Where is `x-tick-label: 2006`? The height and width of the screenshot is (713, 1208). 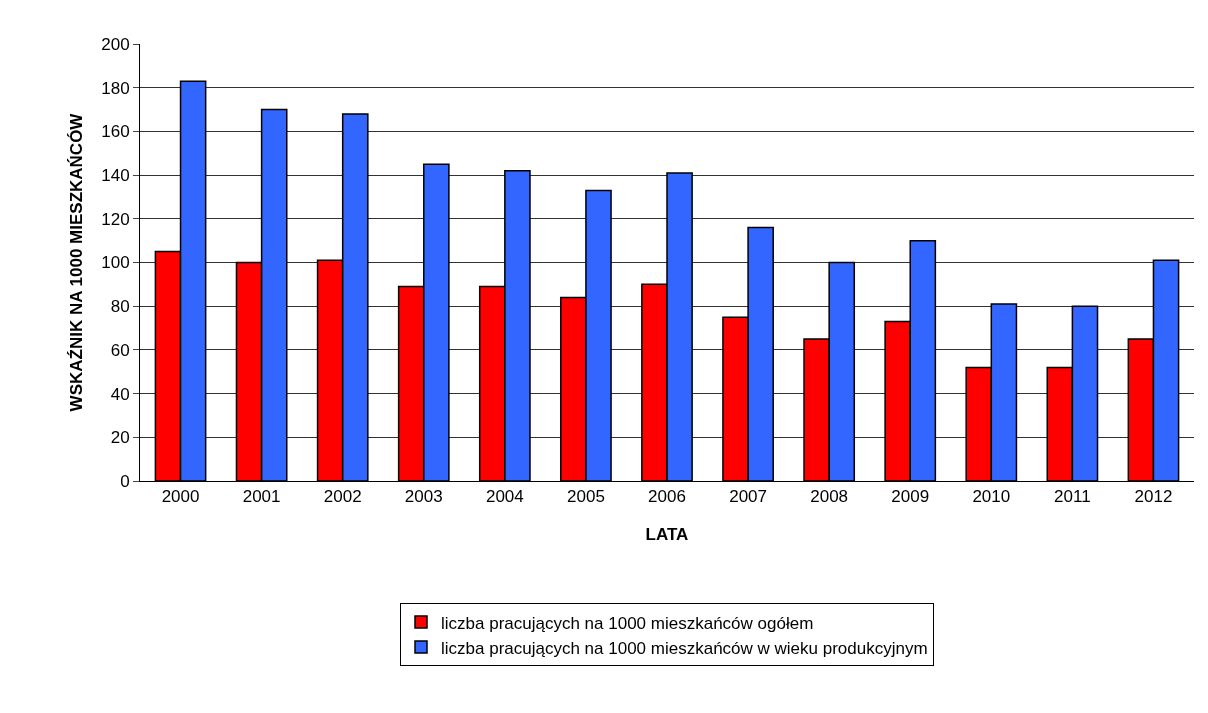
x-tick-label: 2006 is located at coordinates (667, 497).